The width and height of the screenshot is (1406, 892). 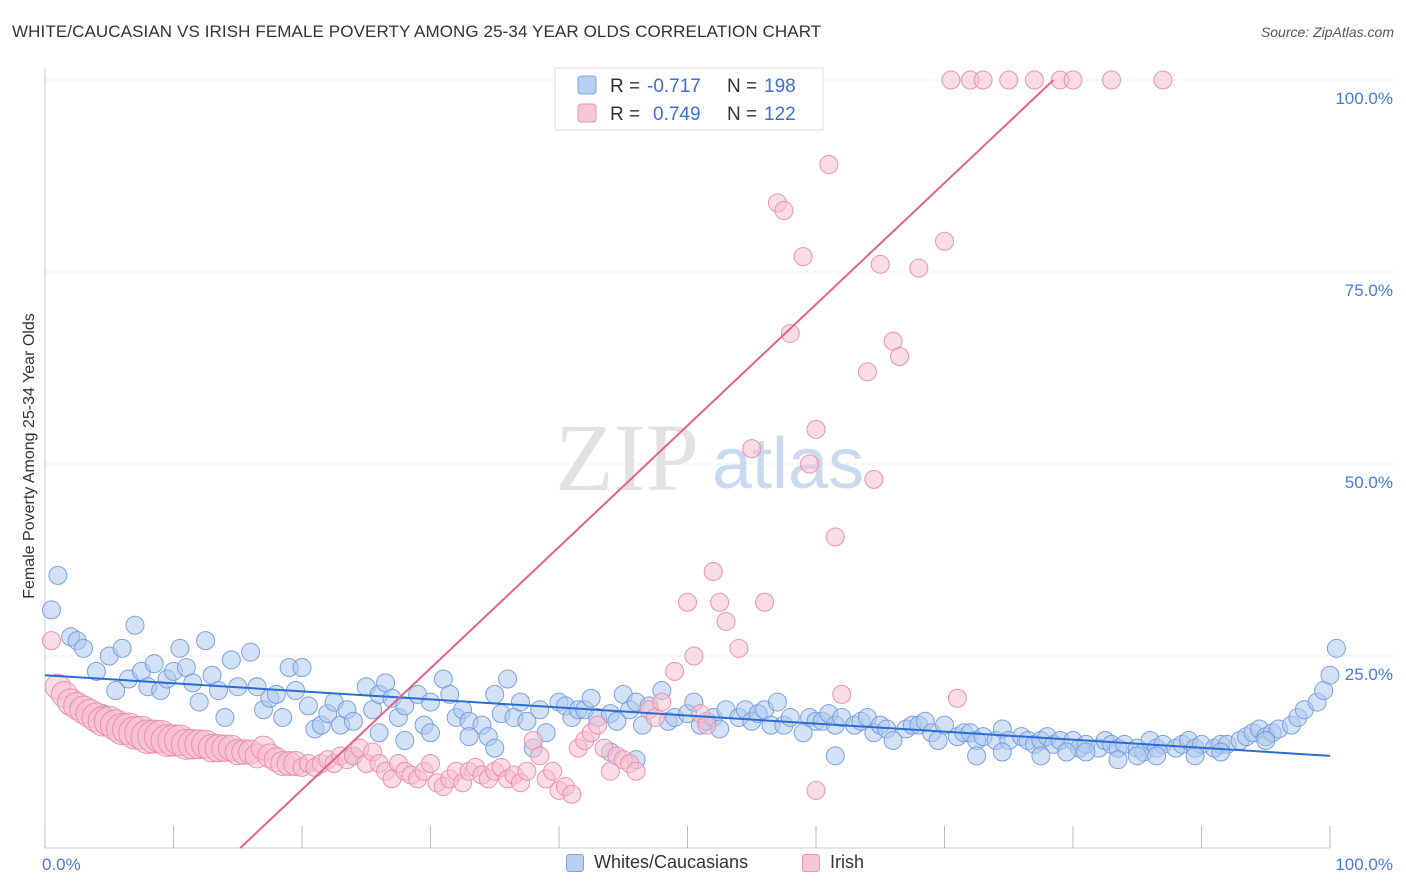 I want to click on legend-n-label-2: N =, so click(x=742, y=114).